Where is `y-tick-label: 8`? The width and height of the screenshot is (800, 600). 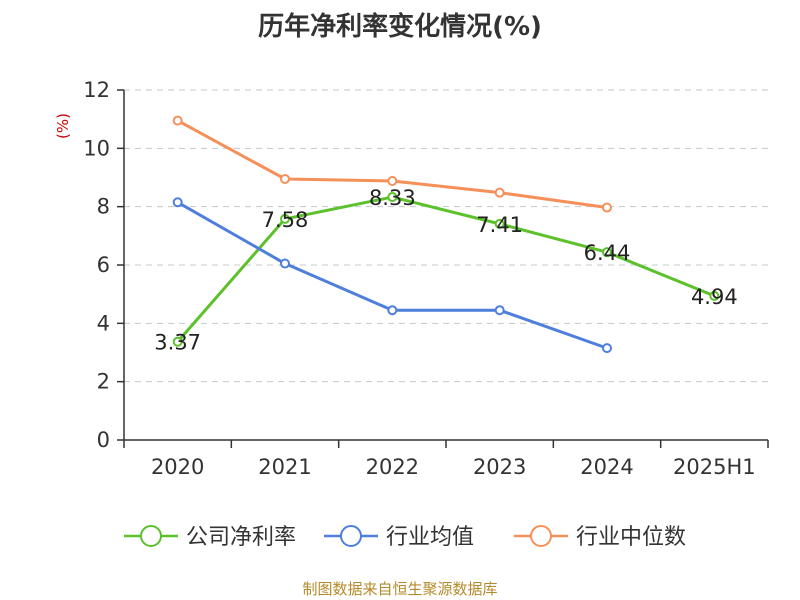
y-tick-label: 8 is located at coordinates (103, 207).